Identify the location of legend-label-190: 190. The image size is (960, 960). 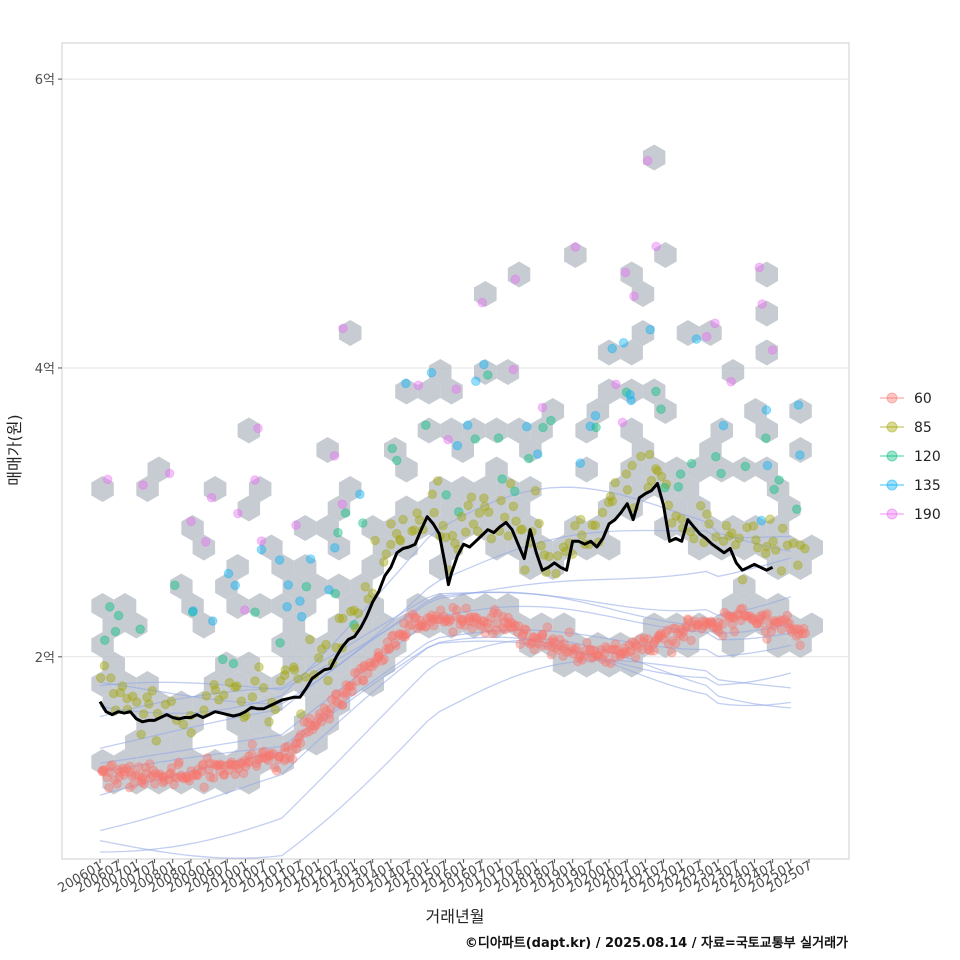
(927, 515).